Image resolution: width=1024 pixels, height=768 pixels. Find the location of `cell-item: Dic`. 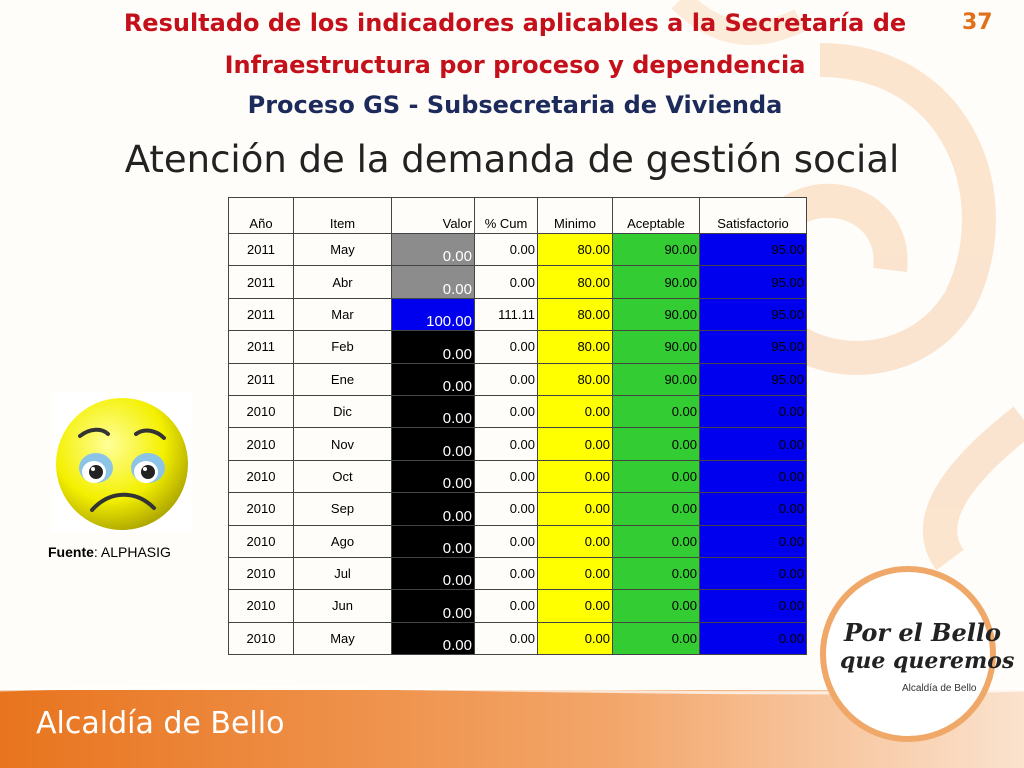

cell-item: Dic is located at coordinates (342, 411).